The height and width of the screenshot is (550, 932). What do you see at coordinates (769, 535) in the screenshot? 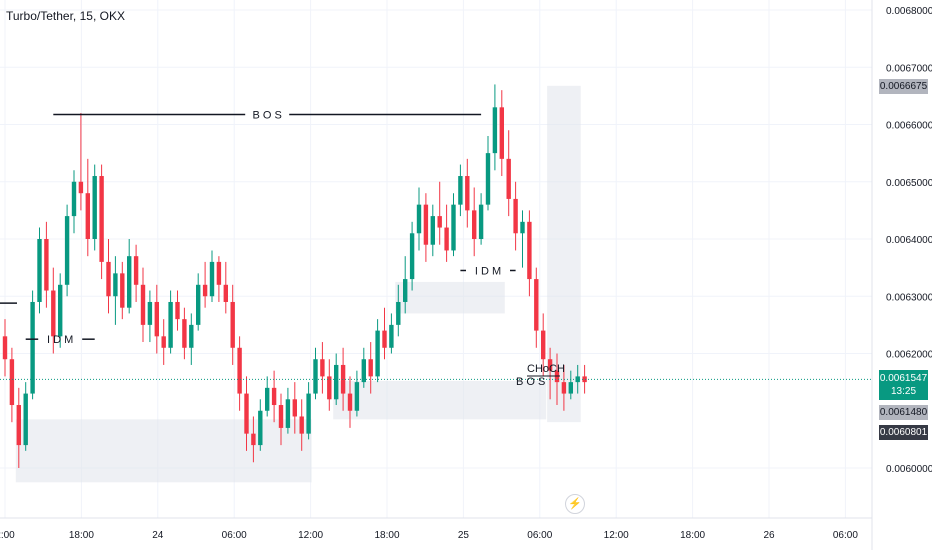
I see `time-tick-label: 26` at bounding box center [769, 535].